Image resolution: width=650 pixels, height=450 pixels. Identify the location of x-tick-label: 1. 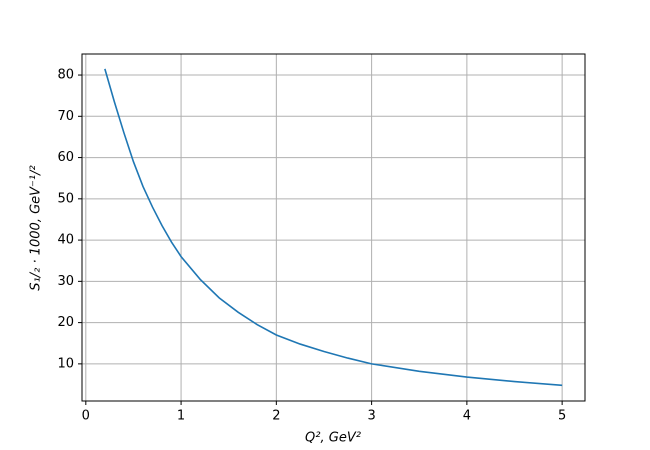
(181, 416).